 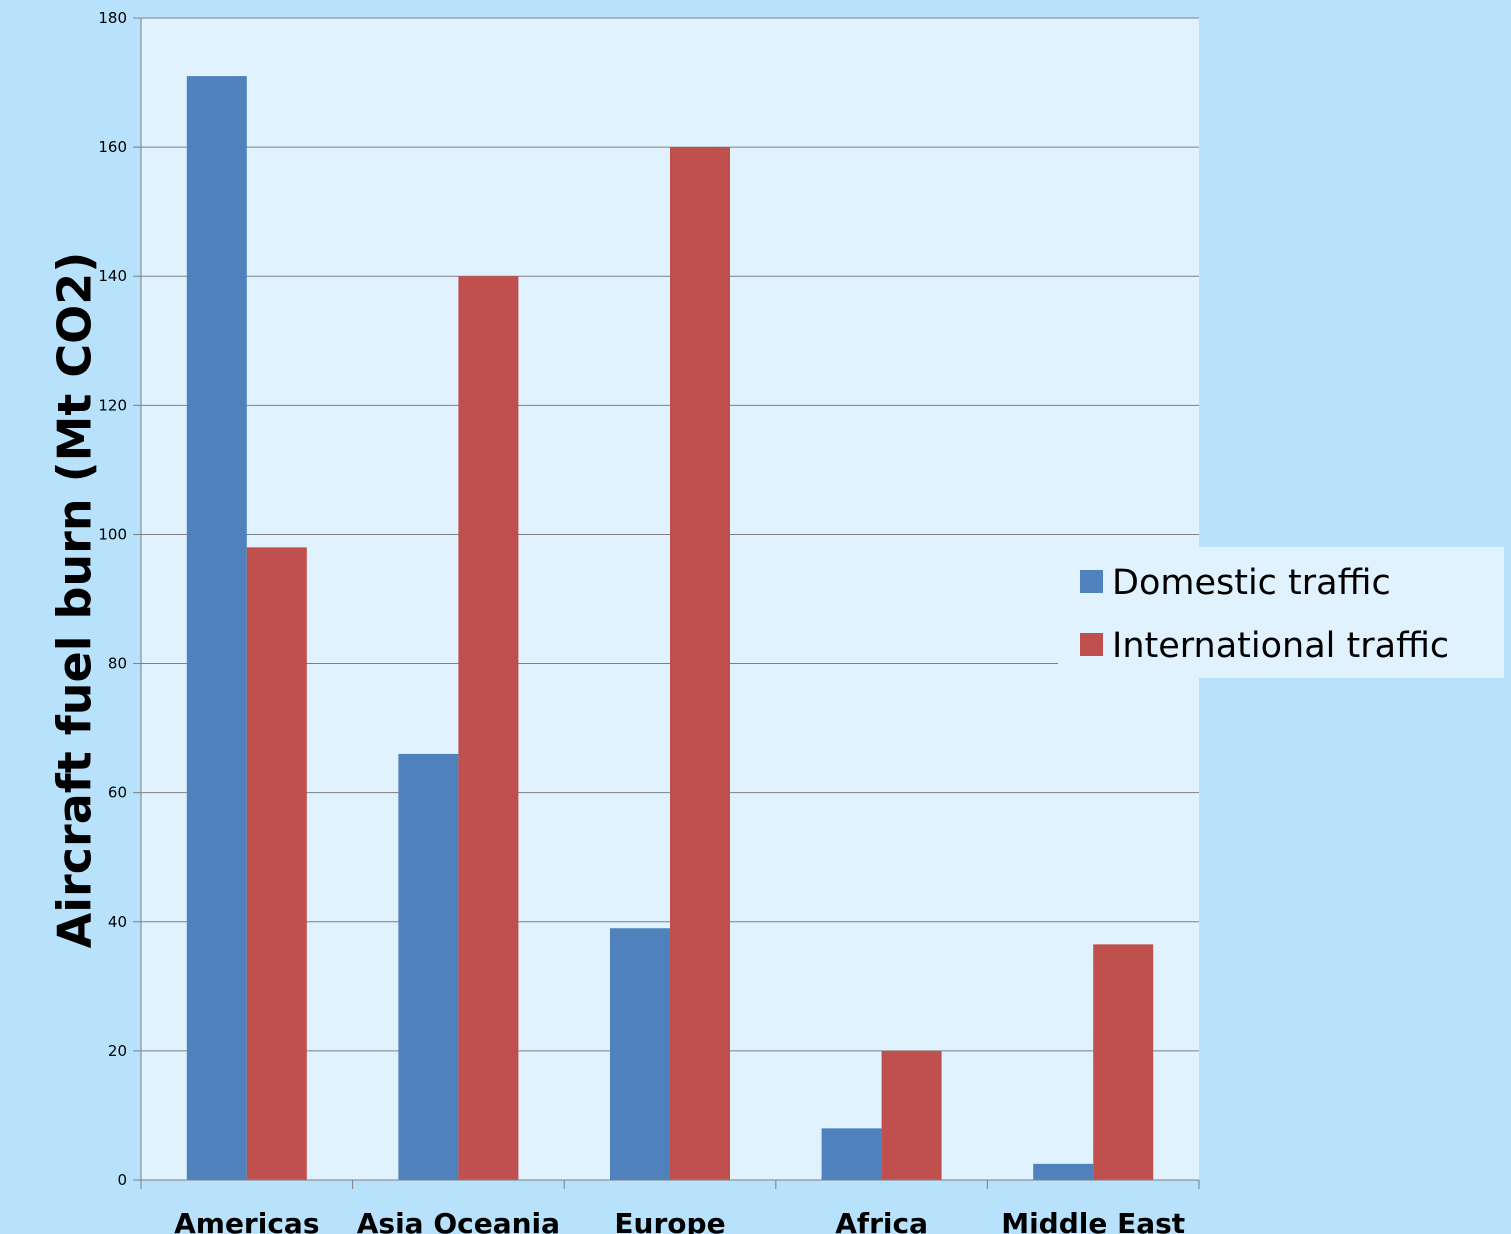 What do you see at coordinates (112, 405) in the screenshot?
I see `y-tick-label: 120` at bounding box center [112, 405].